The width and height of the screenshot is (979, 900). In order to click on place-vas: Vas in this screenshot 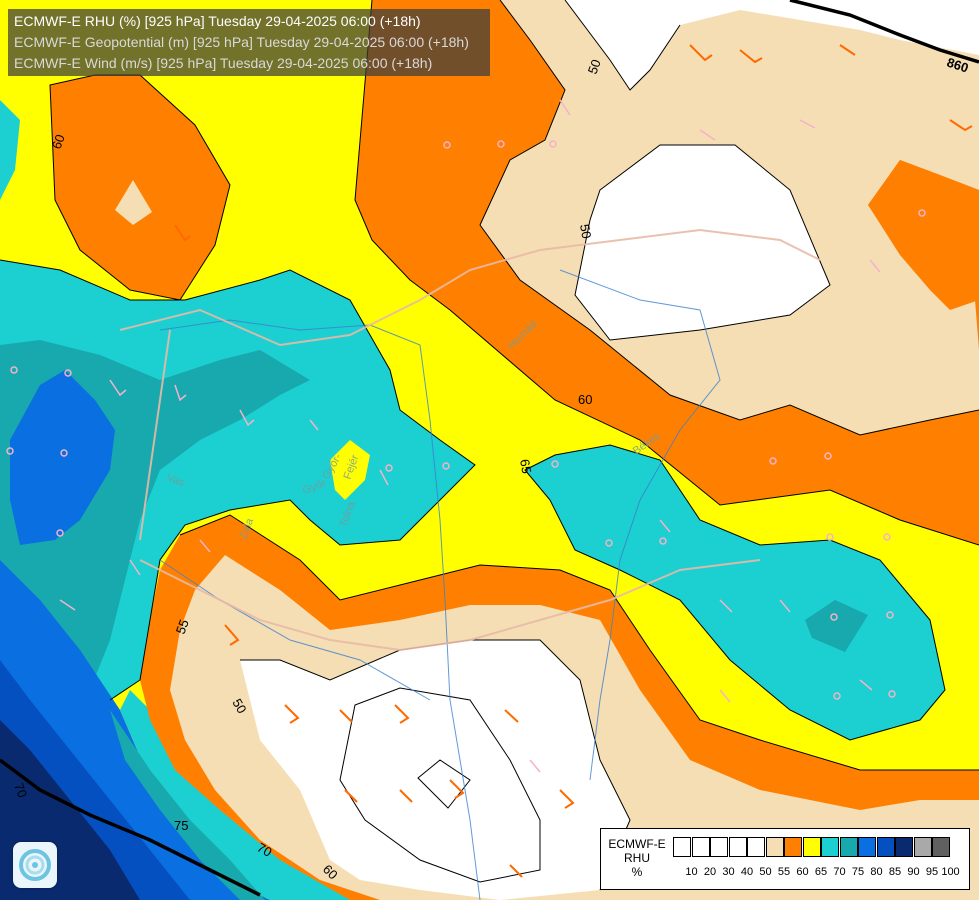, I will do `click(176, 481)`.